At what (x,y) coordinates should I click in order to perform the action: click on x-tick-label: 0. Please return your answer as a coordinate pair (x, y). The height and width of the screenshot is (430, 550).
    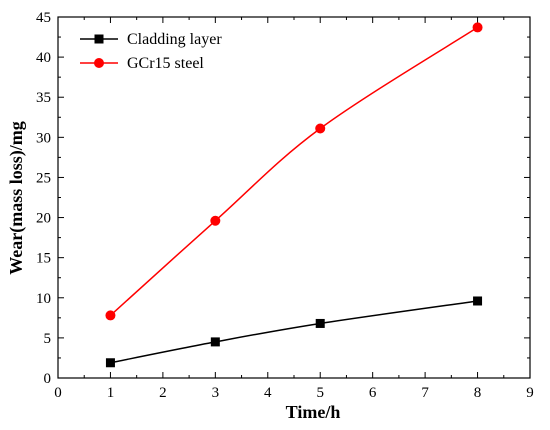
    Looking at the image, I should click on (58, 393).